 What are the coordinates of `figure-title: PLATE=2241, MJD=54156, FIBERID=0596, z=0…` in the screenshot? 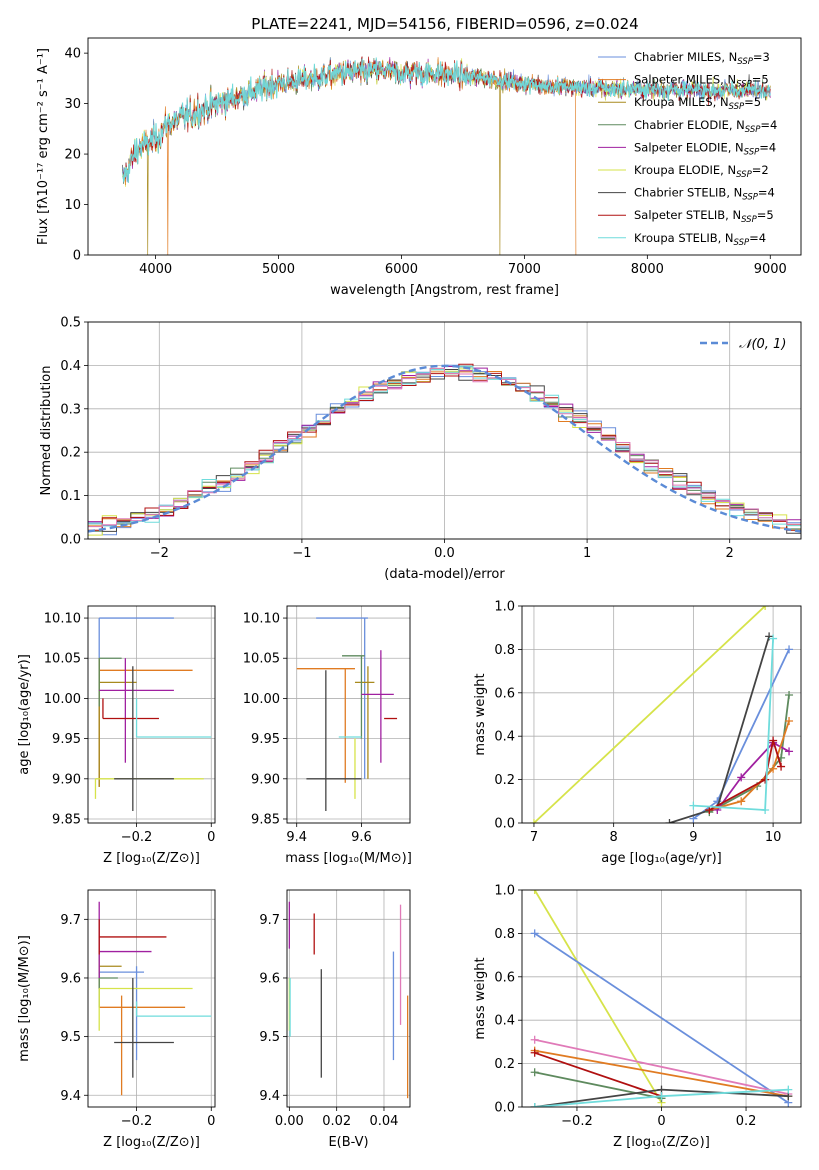 It's located at (444, 24).